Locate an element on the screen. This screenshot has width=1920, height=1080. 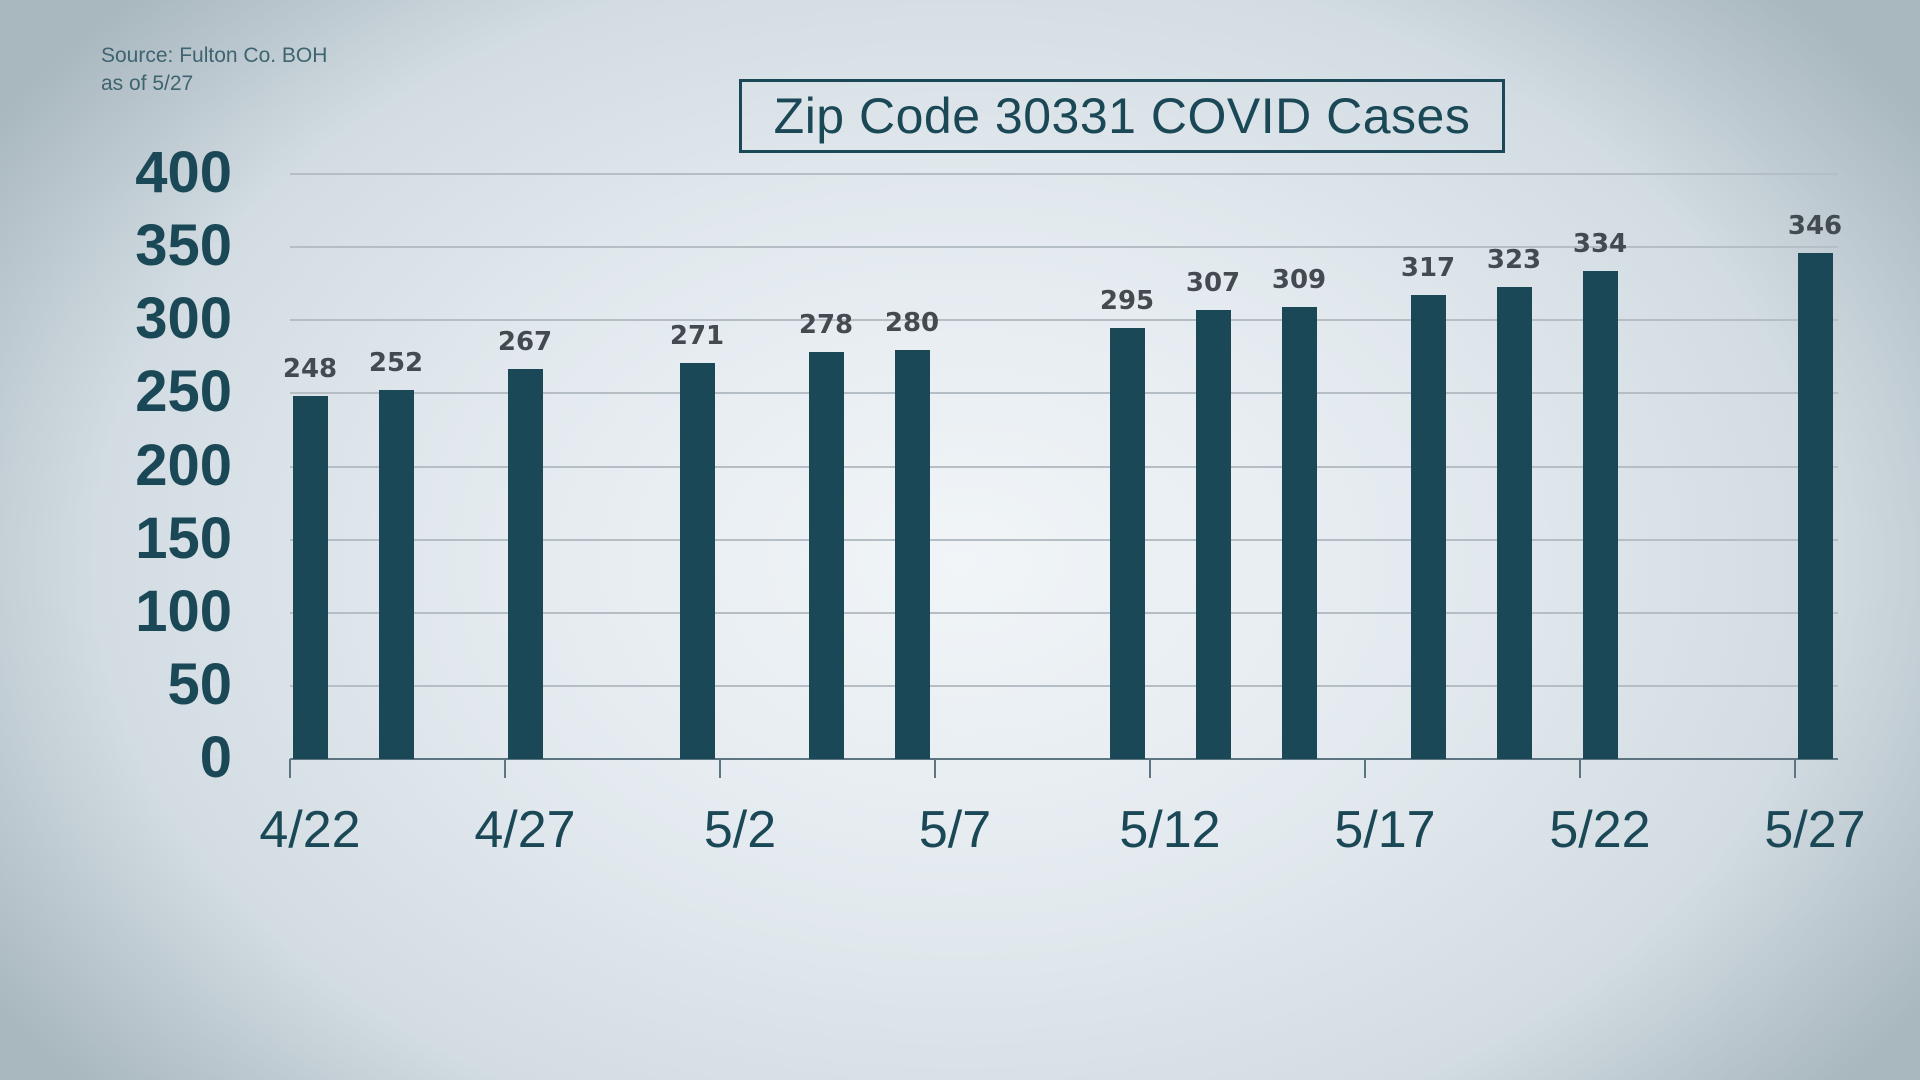
x-axis-label: 5/27 is located at coordinates (1815, 830).